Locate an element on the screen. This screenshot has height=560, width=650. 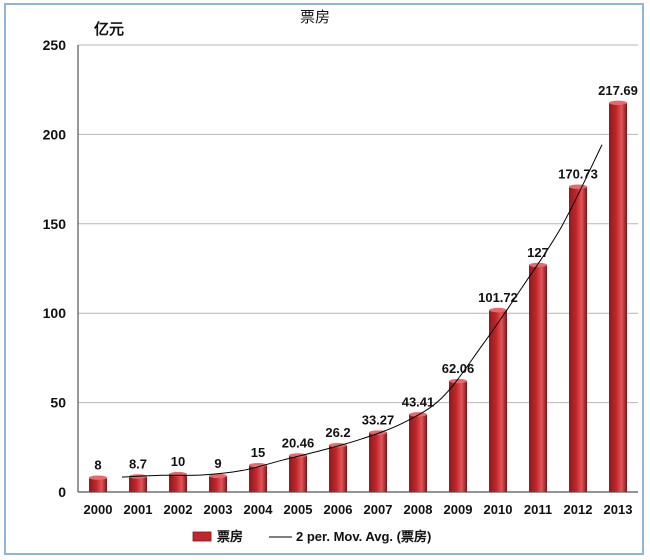
y-tick-label-200: 200 is located at coordinates (55, 134).